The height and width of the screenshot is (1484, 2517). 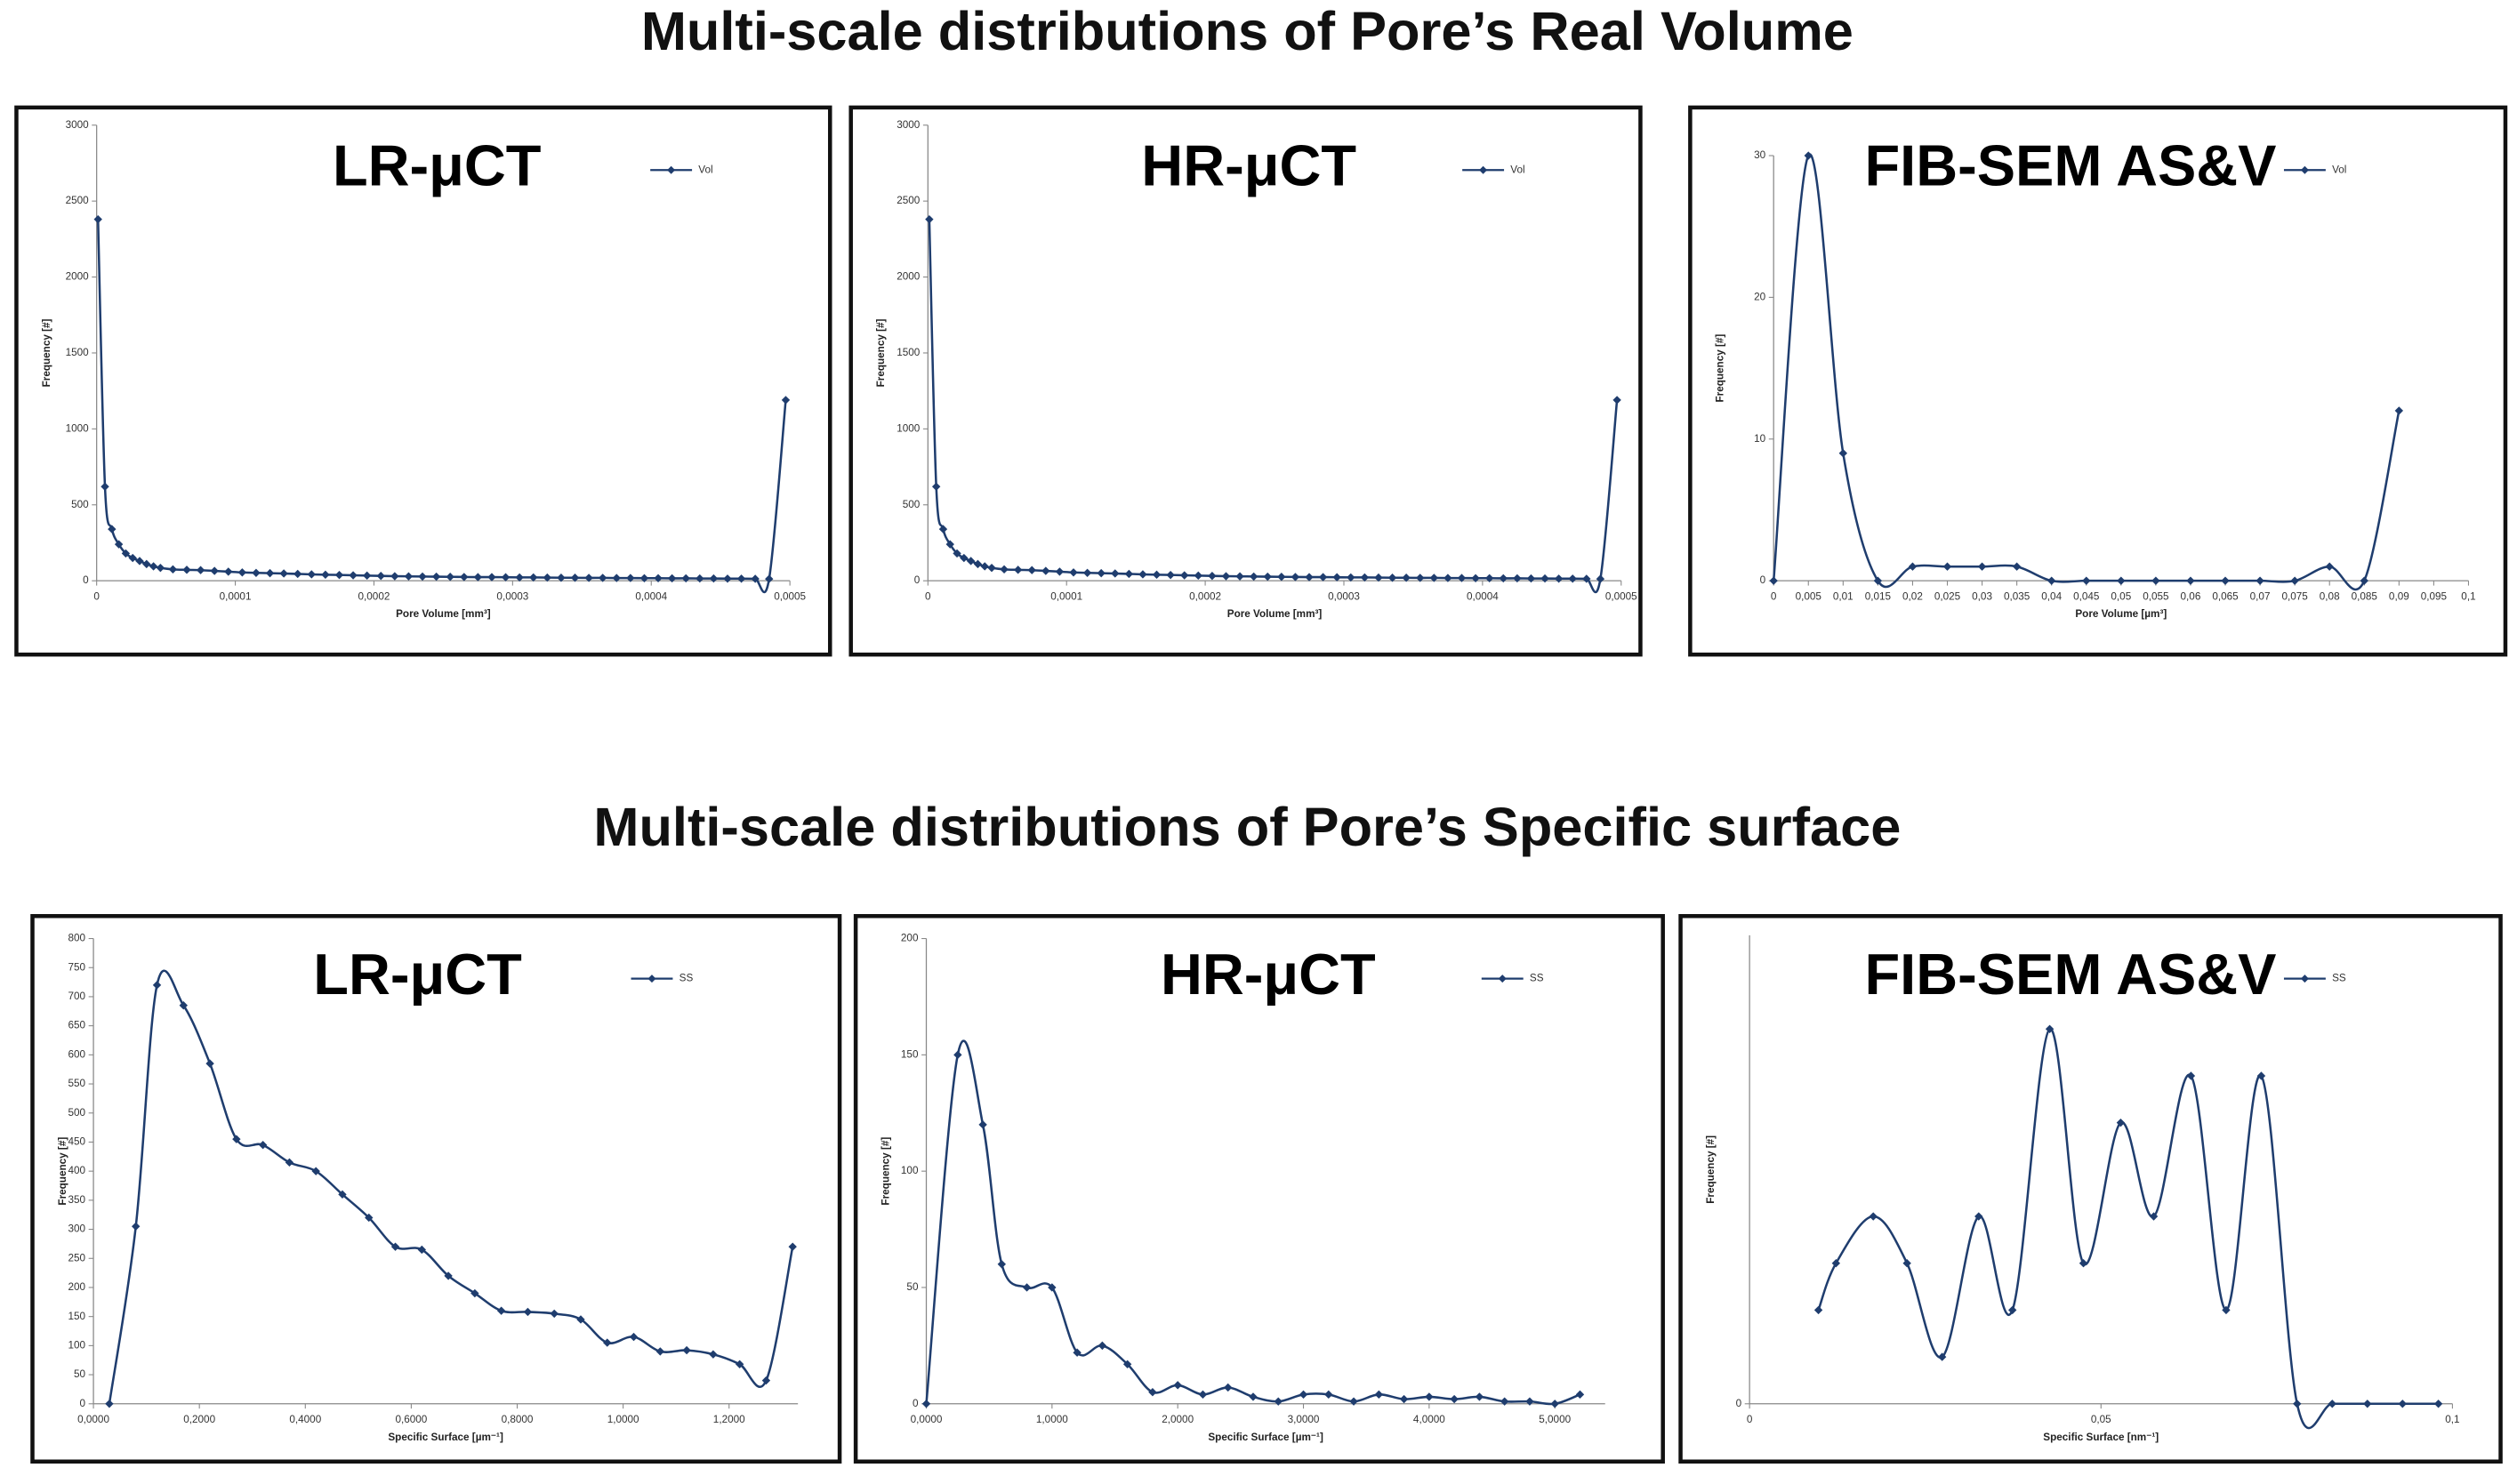 I want to click on y-tick-label: 30, so click(x=1760, y=155).